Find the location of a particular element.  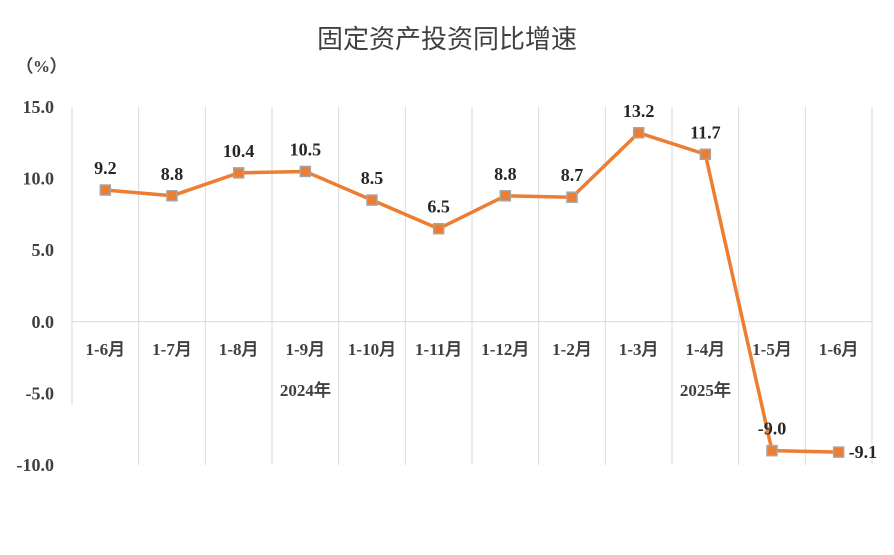

x-tick-label: 1-8月 is located at coordinates (239, 349).